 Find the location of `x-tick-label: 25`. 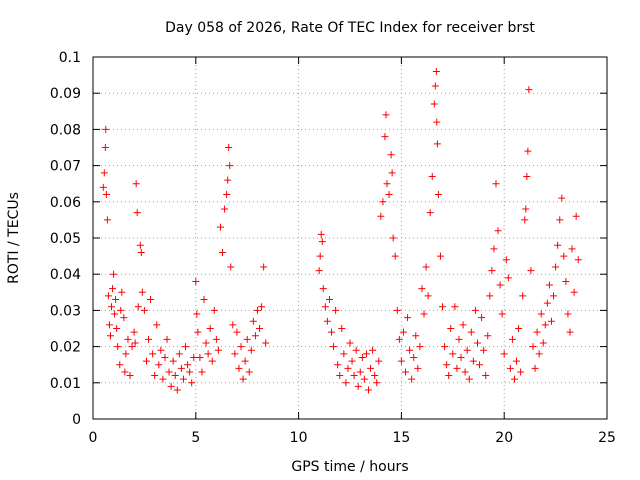

x-tick-label: 25 is located at coordinates (607, 438).